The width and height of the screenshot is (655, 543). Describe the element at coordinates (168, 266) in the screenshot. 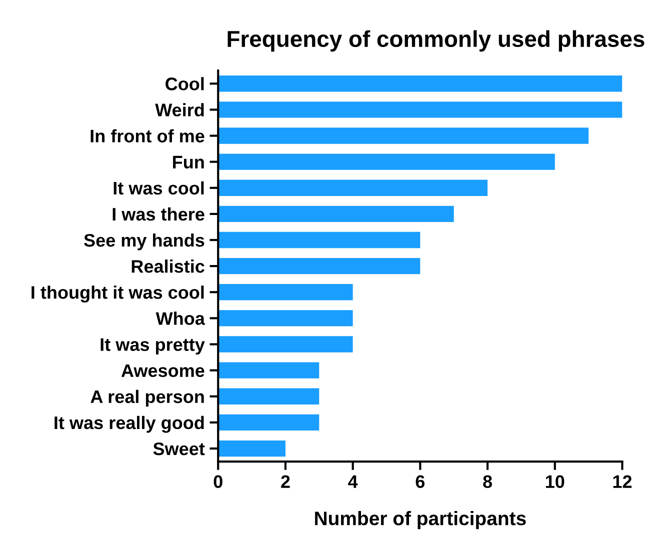

I see `y-tick-label: Realistic` at that location.